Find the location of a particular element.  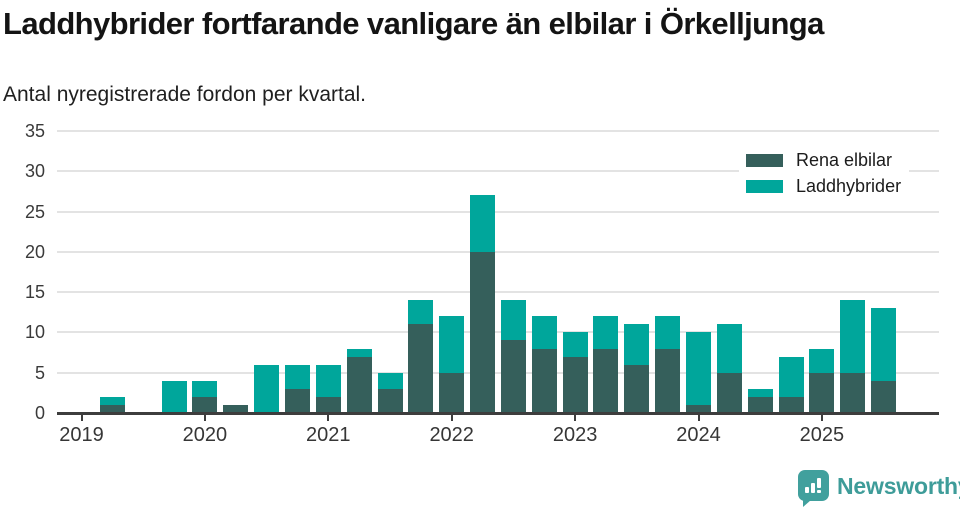

logo-exclamation-stem-icon is located at coordinates (819, 483).